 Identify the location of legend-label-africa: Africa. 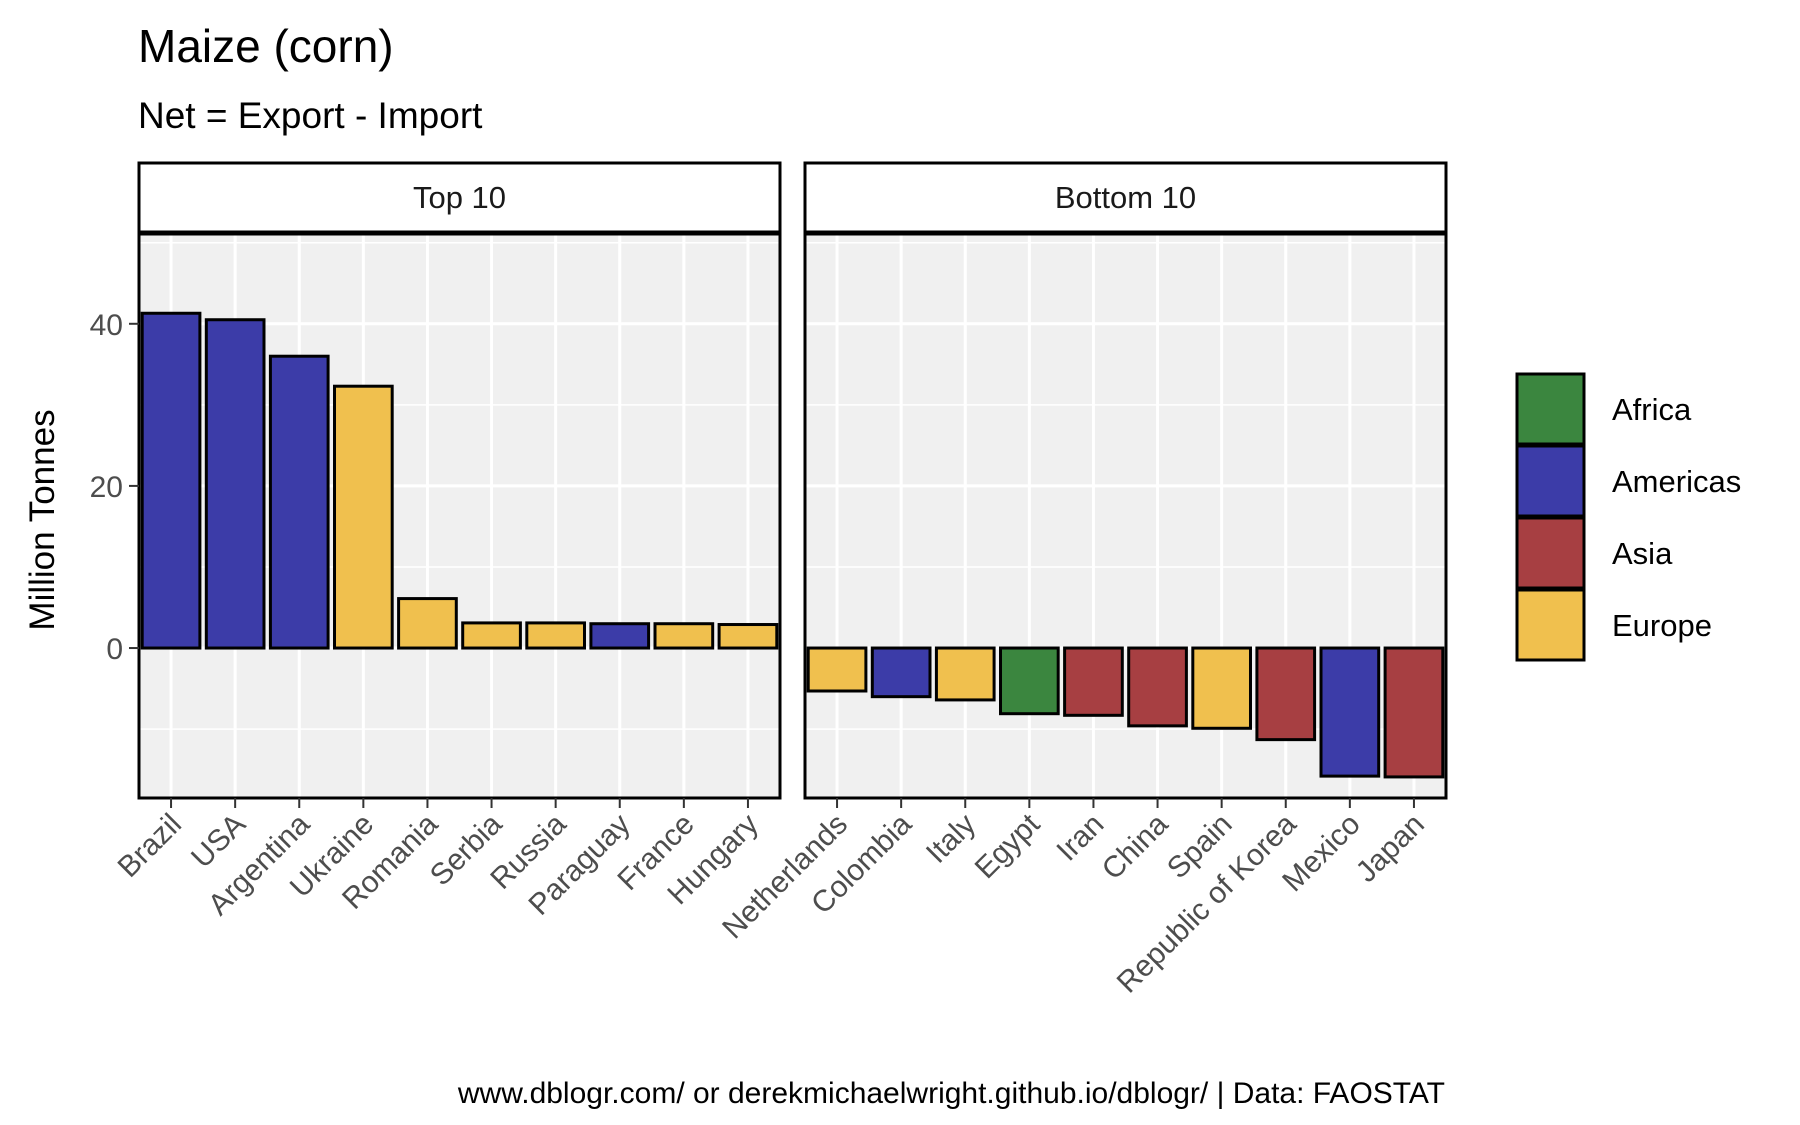
(1652, 409).